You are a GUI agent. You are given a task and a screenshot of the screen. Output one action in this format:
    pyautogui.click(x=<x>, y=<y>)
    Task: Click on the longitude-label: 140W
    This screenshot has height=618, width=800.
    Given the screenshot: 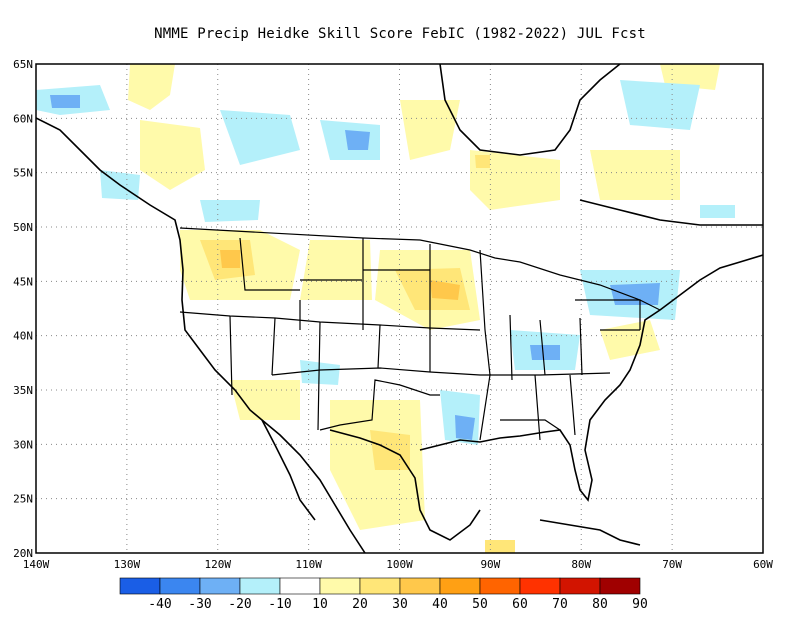 What is the action you would take?
    pyautogui.click(x=36, y=564)
    